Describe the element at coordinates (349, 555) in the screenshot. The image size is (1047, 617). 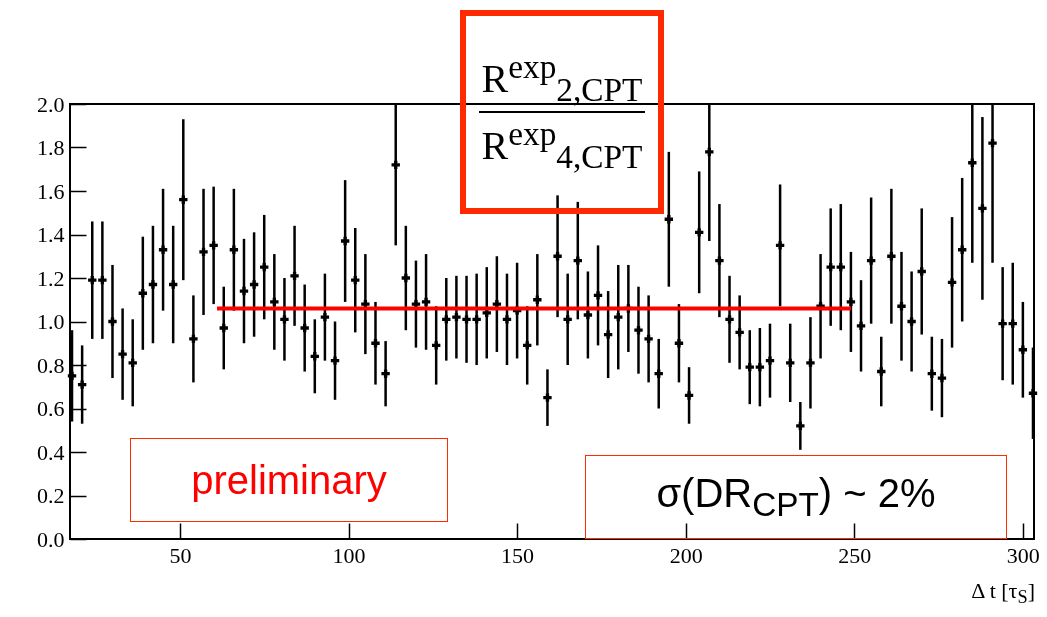
I see `x-tick-label: 100` at that location.